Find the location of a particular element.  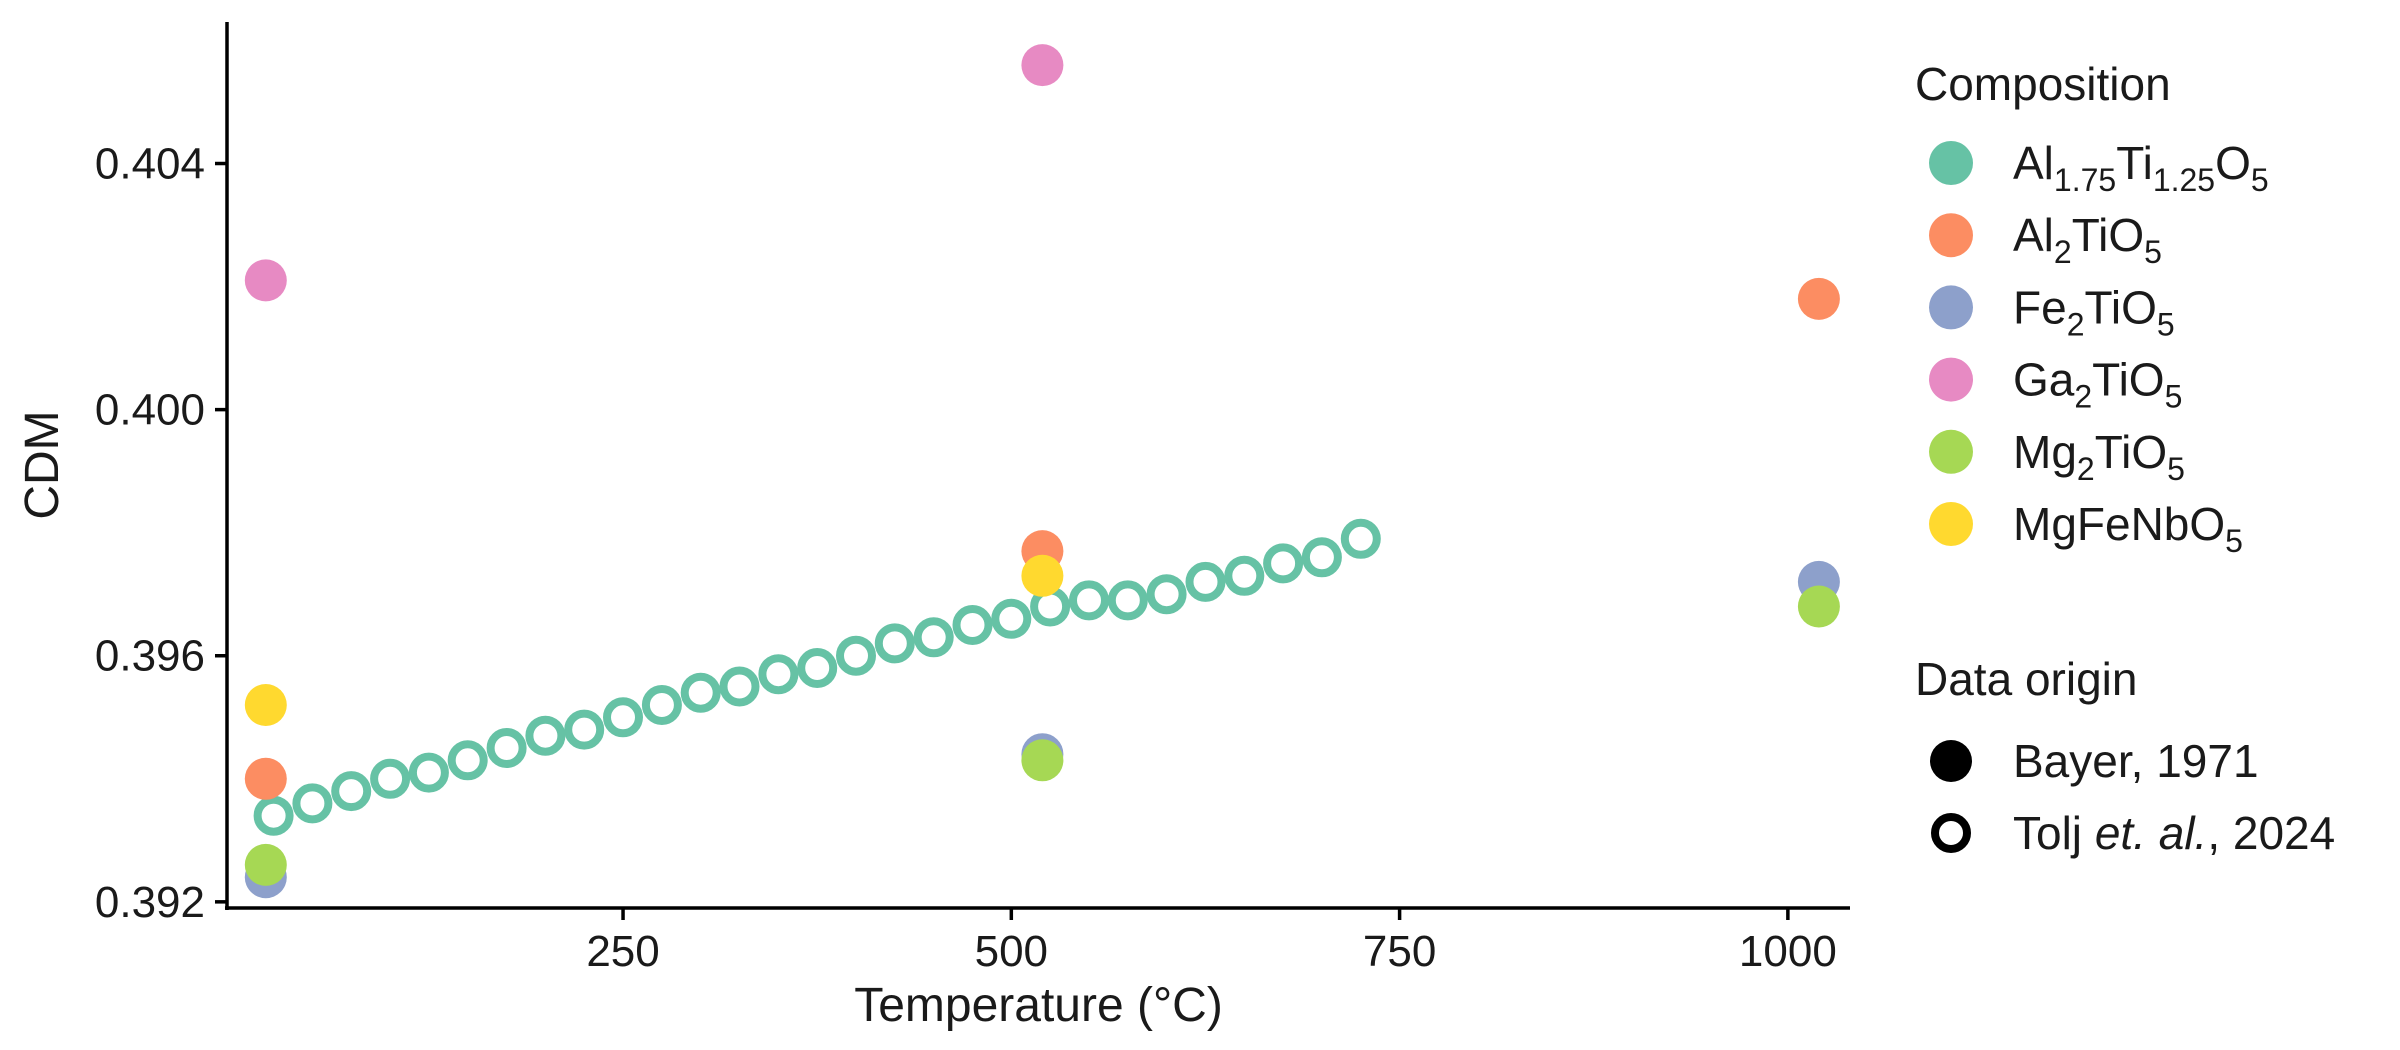

y-tick-label: 0.400 is located at coordinates (150, 410).